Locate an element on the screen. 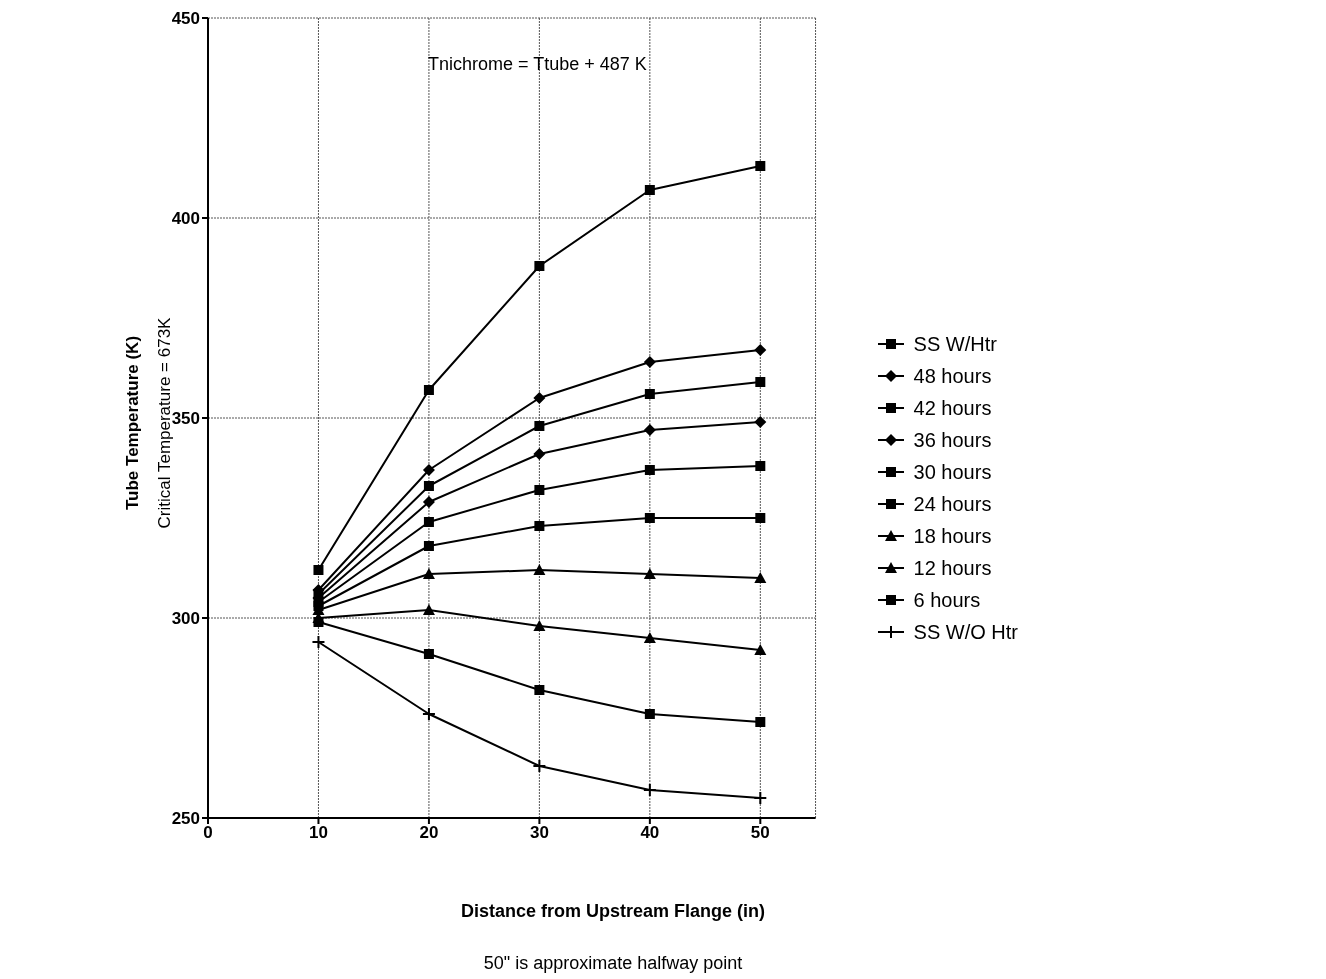 The width and height of the screenshot is (1326, 979). x-tick-label: 20 is located at coordinates (429, 833).